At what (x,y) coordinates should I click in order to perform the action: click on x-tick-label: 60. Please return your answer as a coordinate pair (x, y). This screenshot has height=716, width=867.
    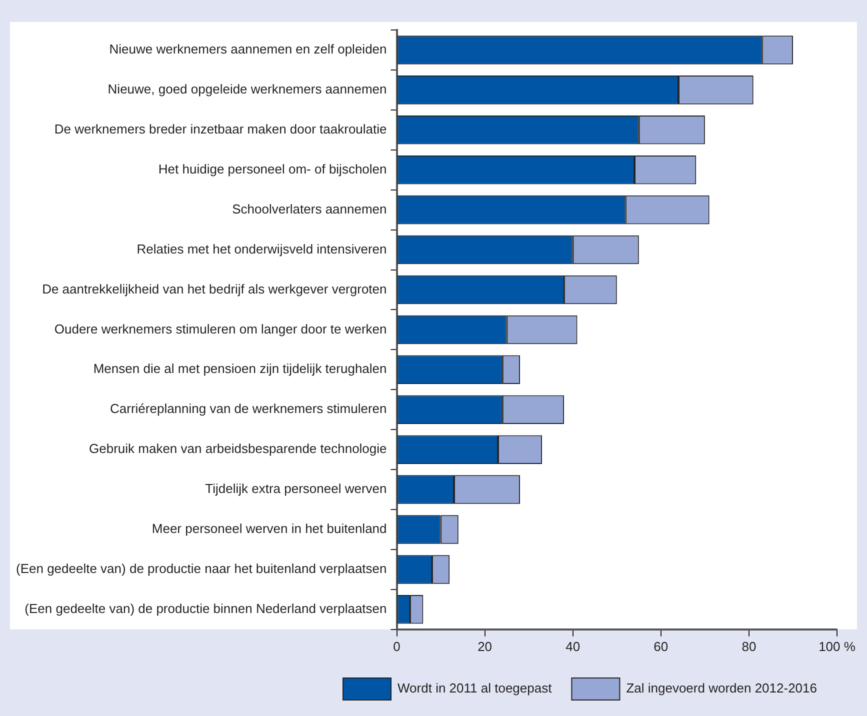
    Looking at the image, I should click on (661, 646).